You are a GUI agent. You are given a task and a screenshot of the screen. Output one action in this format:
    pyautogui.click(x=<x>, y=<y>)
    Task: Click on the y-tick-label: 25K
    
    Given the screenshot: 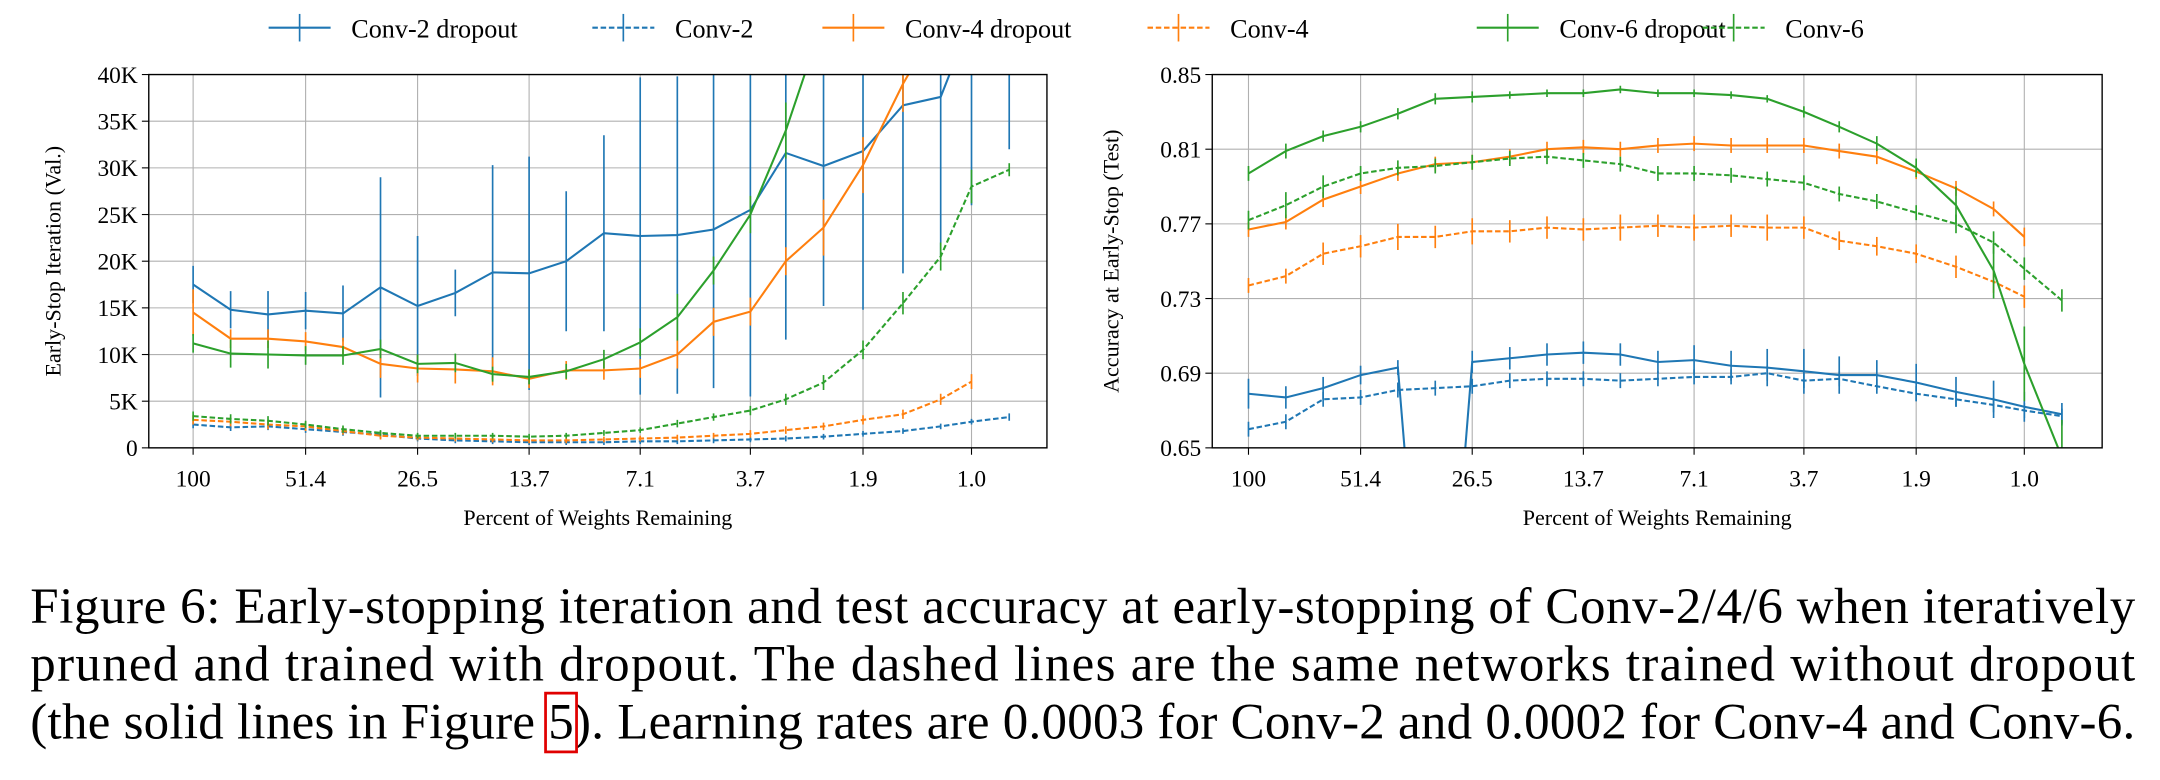 What is the action you would take?
    pyautogui.click(x=117, y=216)
    